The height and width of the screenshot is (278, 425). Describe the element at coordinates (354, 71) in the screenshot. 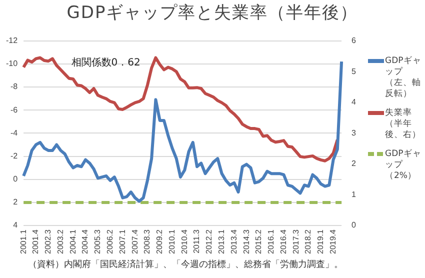

I see `y2-tick-label: 5` at that location.